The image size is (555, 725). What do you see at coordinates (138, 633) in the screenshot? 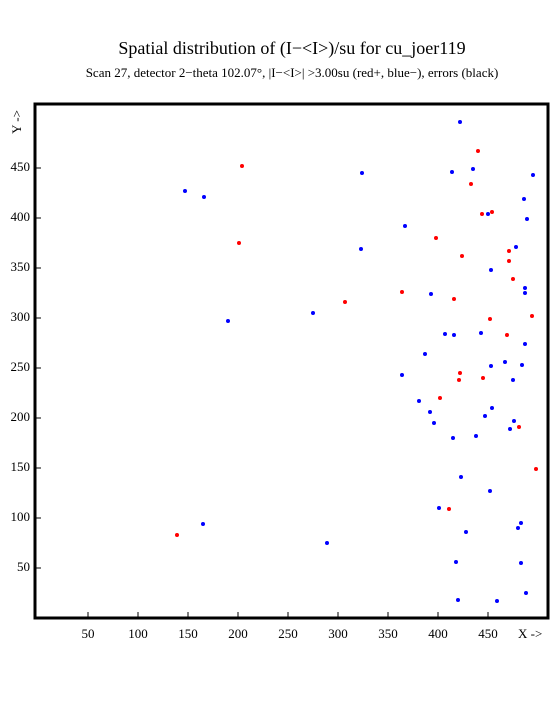
I see `x-tick-label: 100` at bounding box center [138, 633].